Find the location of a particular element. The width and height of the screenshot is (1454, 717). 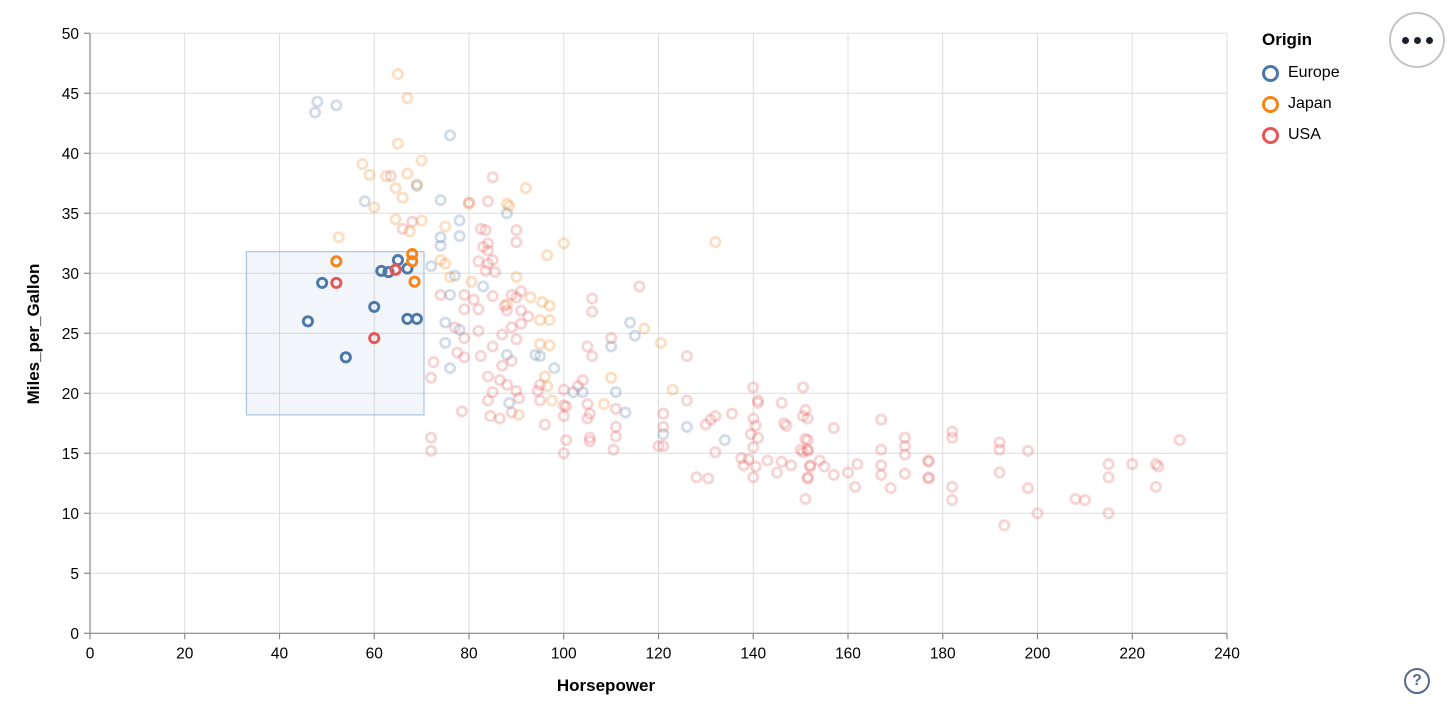

y-tick-label: 50 is located at coordinates (71, 34).